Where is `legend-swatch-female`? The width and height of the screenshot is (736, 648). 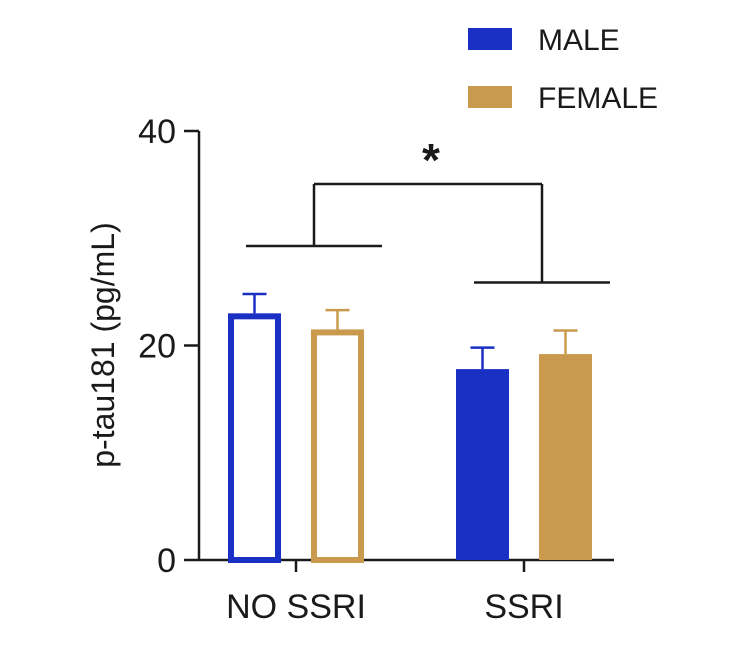
legend-swatch-female is located at coordinates (490, 97).